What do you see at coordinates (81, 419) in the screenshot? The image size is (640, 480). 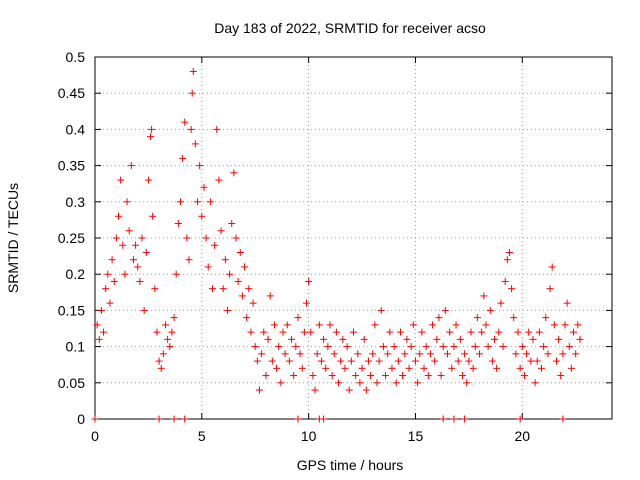 I see `y-tick-label: 0` at bounding box center [81, 419].